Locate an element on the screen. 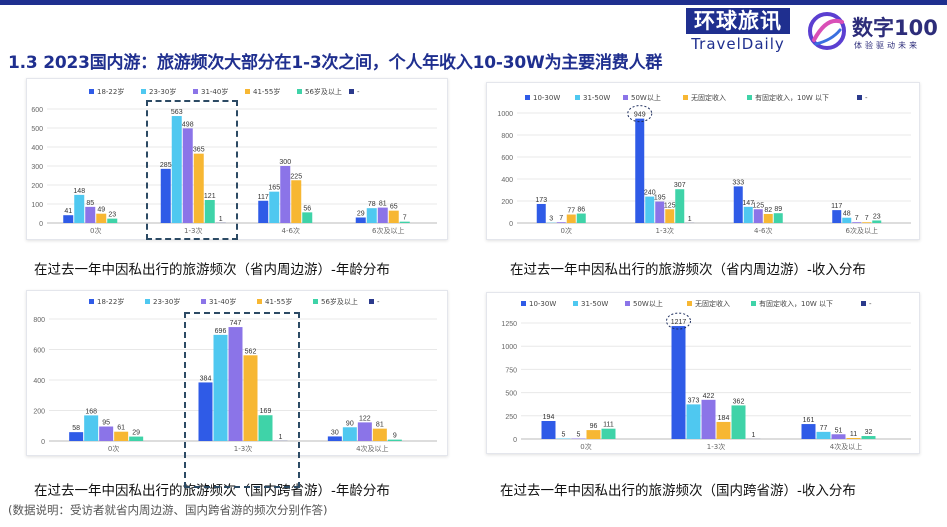 The width and height of the screenshot is (947, 527). legend-label: - is located at coordinates (358, 92).